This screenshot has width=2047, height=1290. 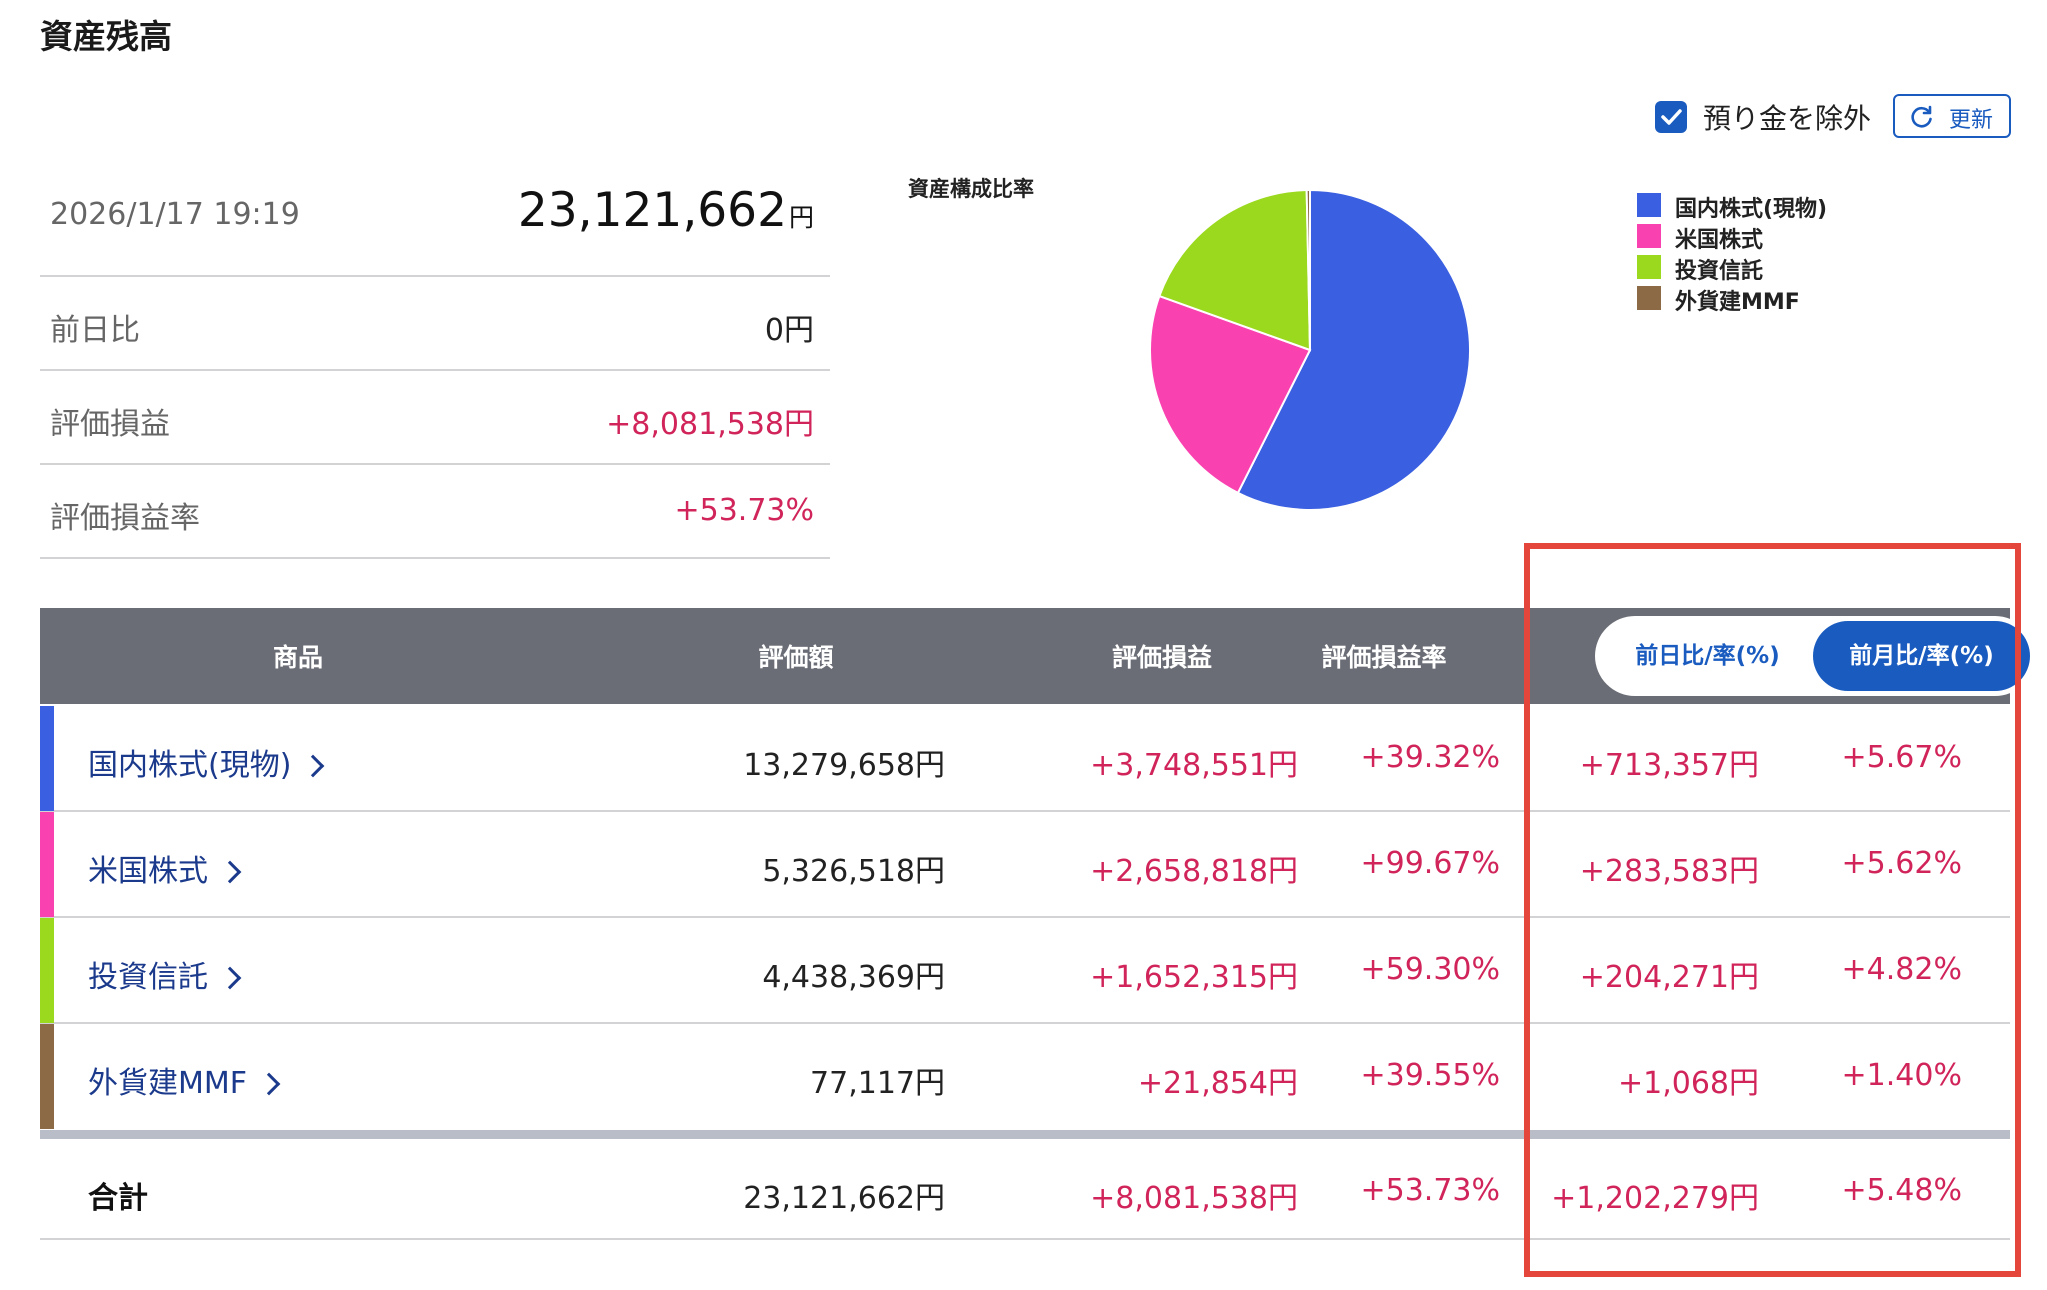 What do you see at coordinates (844, 1198) in the screenshot?
I see `total-value: 23,121,662円` at bounding box center [844, 1198].